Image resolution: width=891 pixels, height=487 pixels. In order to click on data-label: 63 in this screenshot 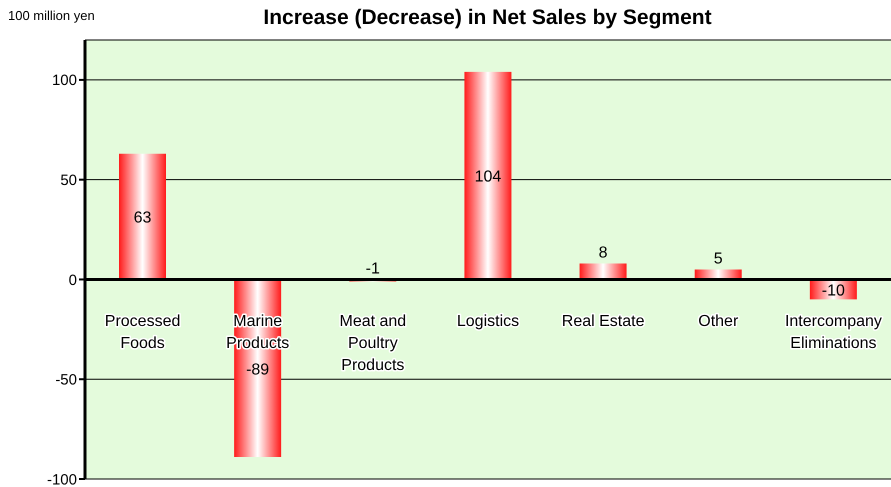, I will do `click(143, 218)`.